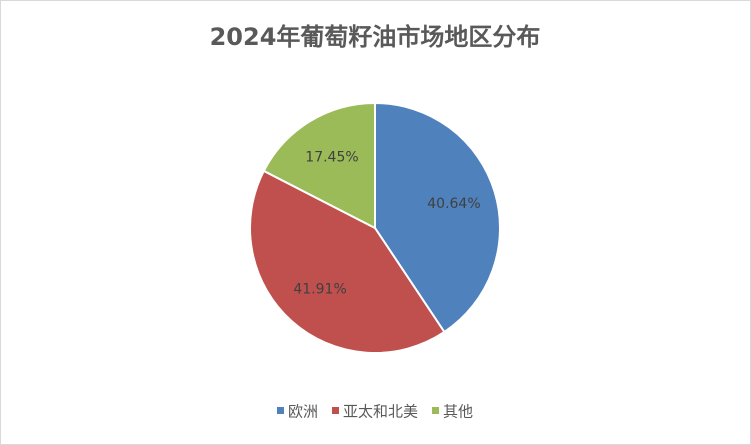  I want to click on legend-label: 其他, so click(458, 412).